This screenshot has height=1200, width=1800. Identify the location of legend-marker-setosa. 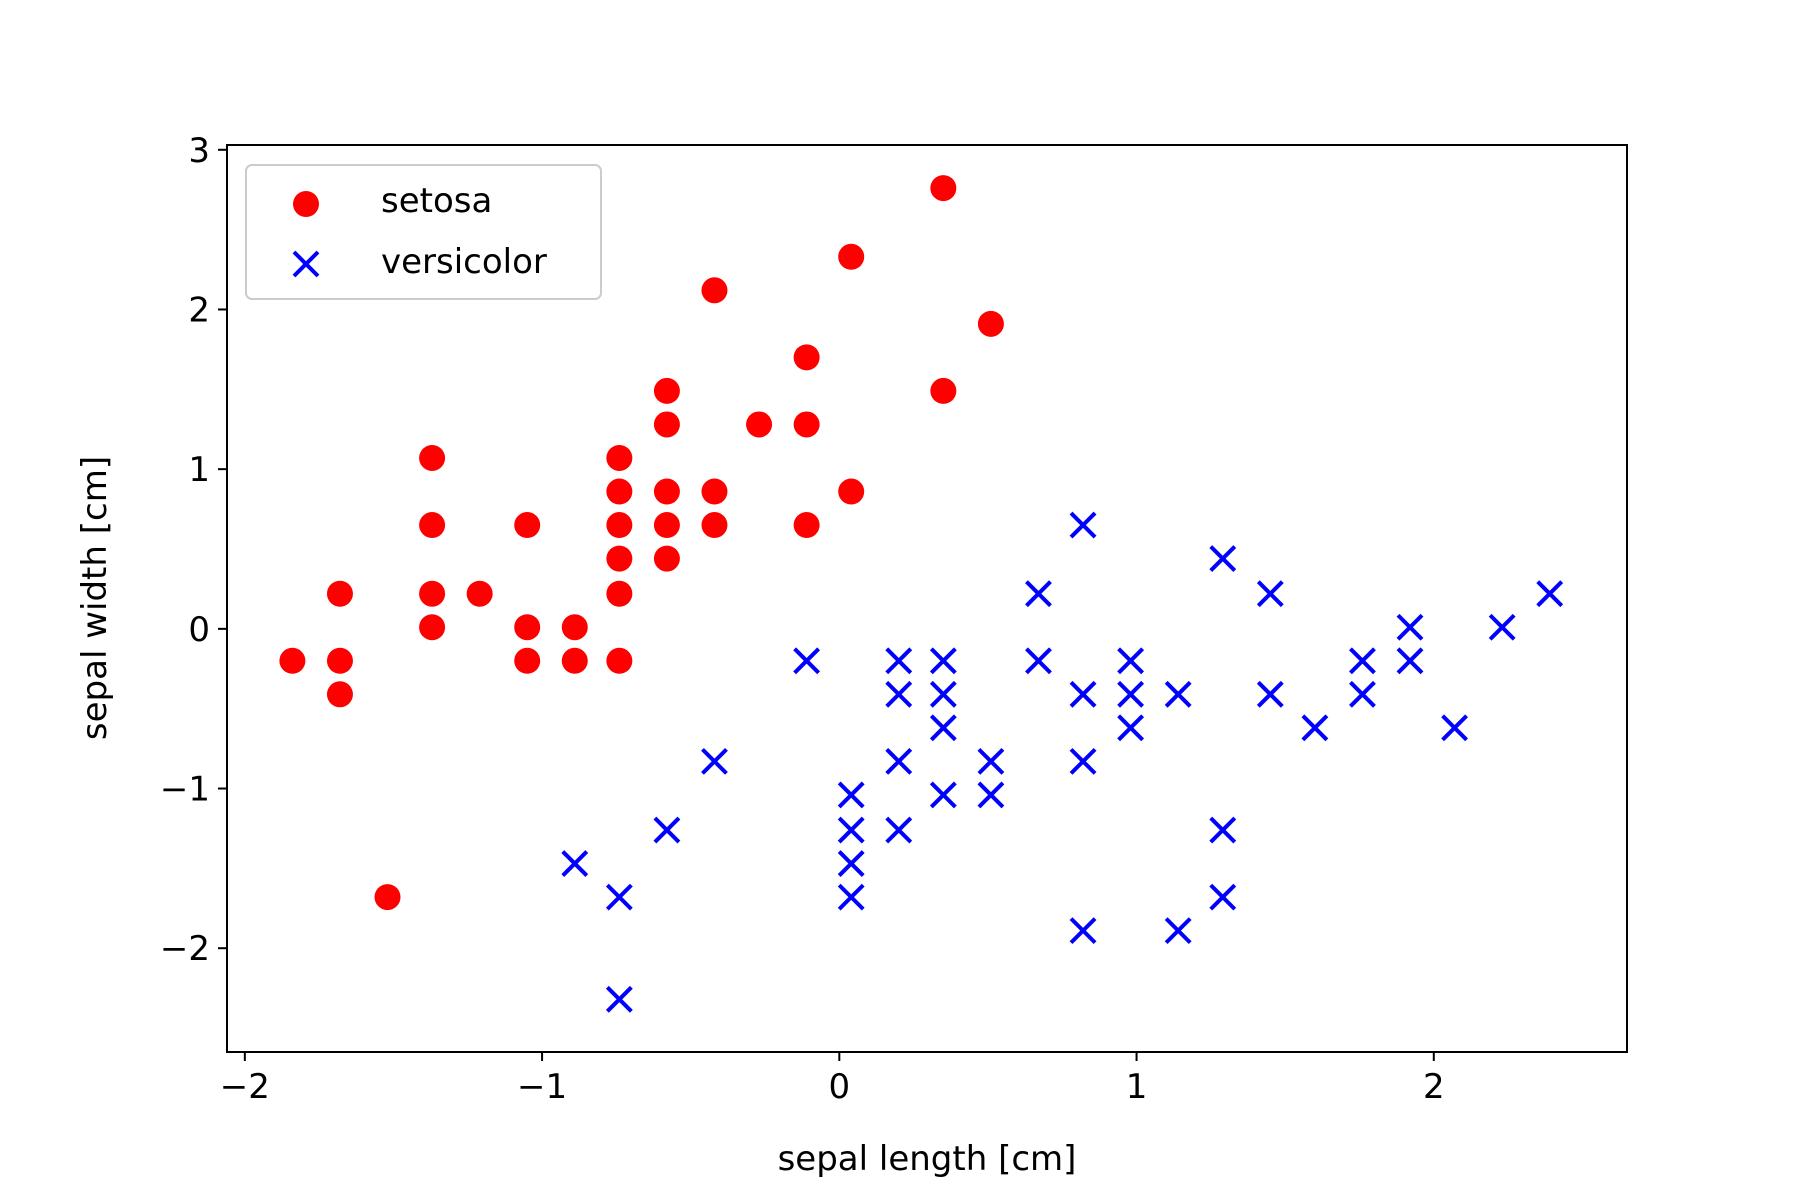
(306, 204).